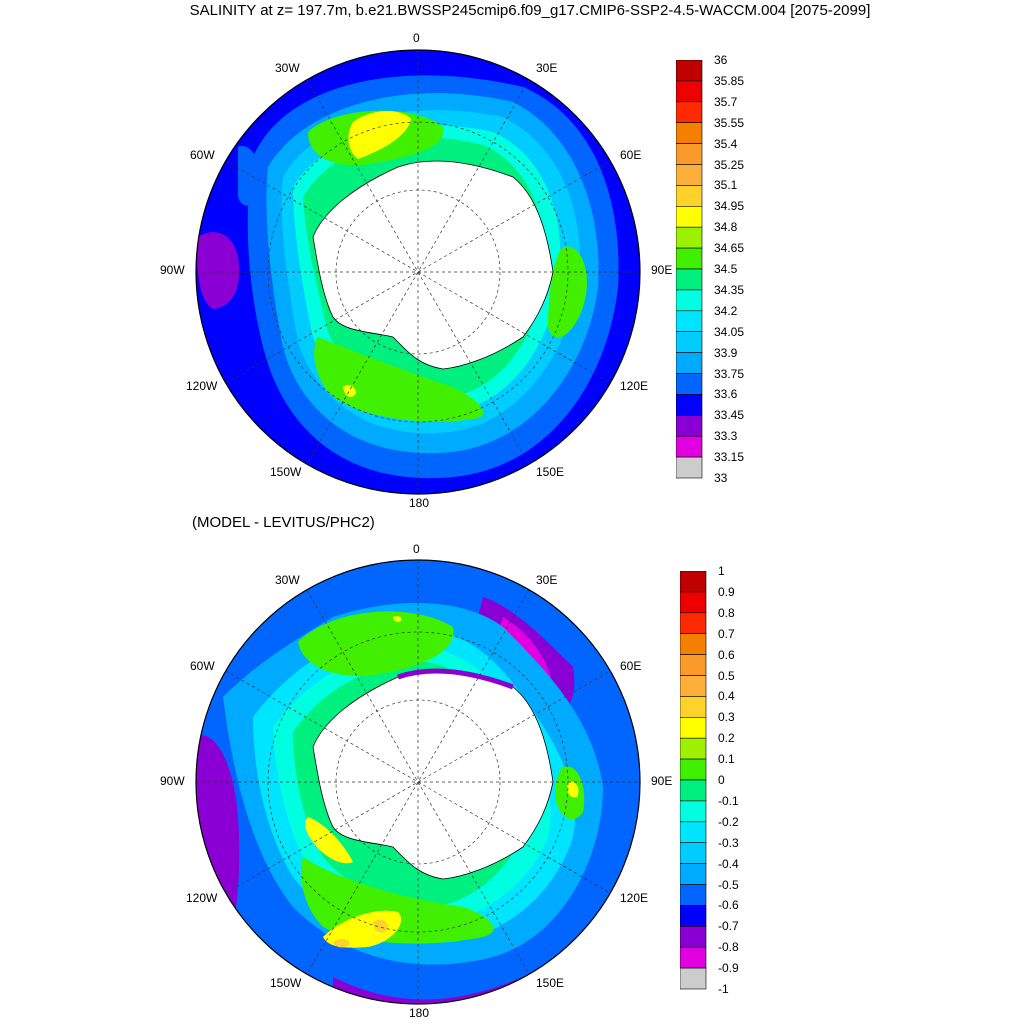 Image resolution: width=1024 pixels, height=1024 pixels. I want to click on difference-colorbar-tick-label: 0.1, so click(726, 759).